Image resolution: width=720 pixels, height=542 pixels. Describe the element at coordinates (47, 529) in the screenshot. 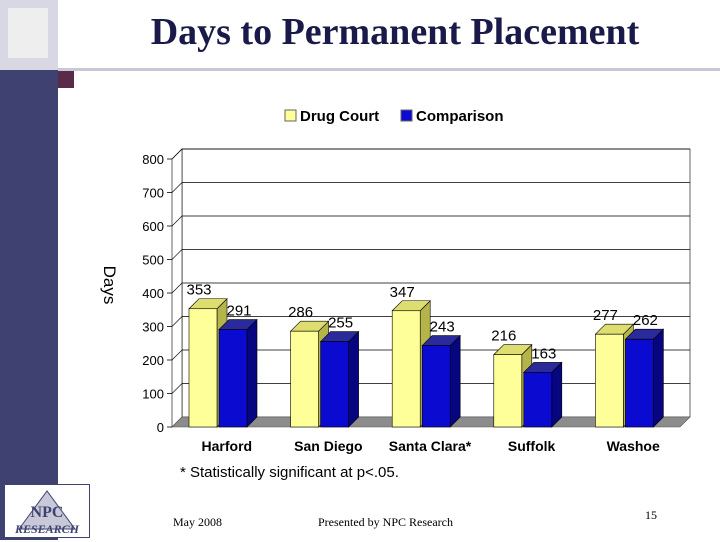

I see `logo-text-research: RESEARCH` at that location.